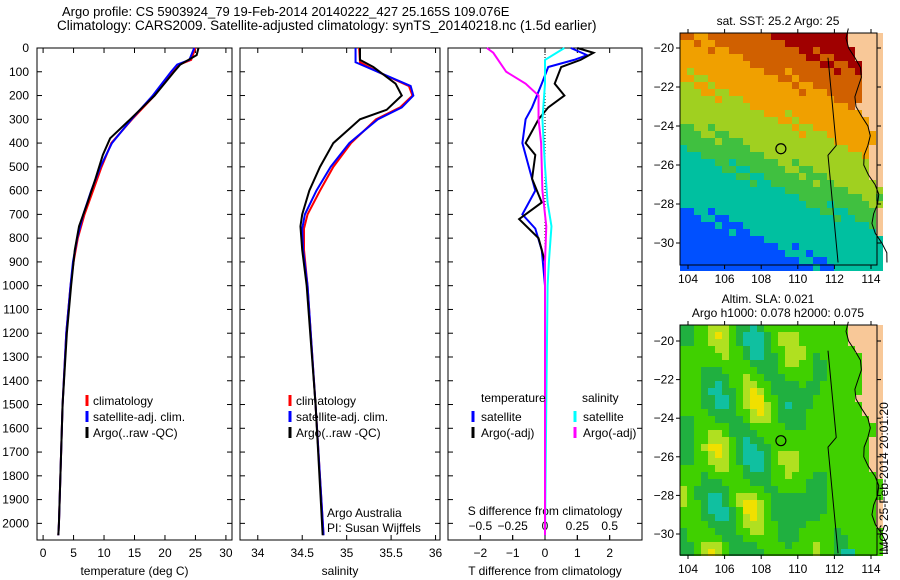  I want to click on x-tick-label: 34, so click(258, 553).